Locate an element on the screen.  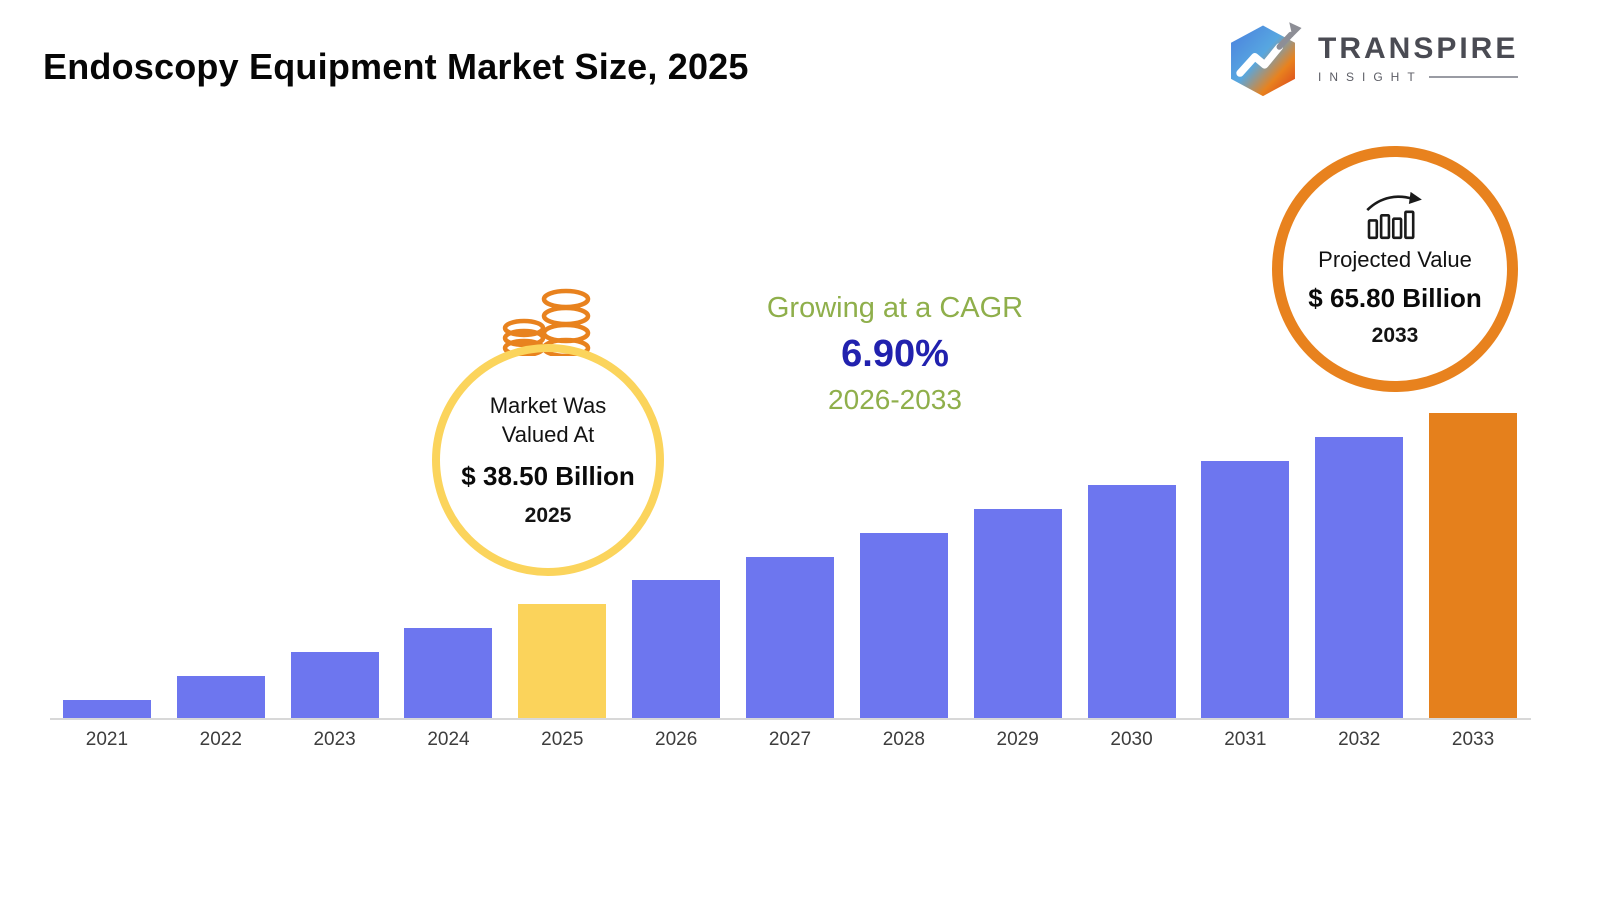
bar-2030 is located at coordinates (1131, 601).